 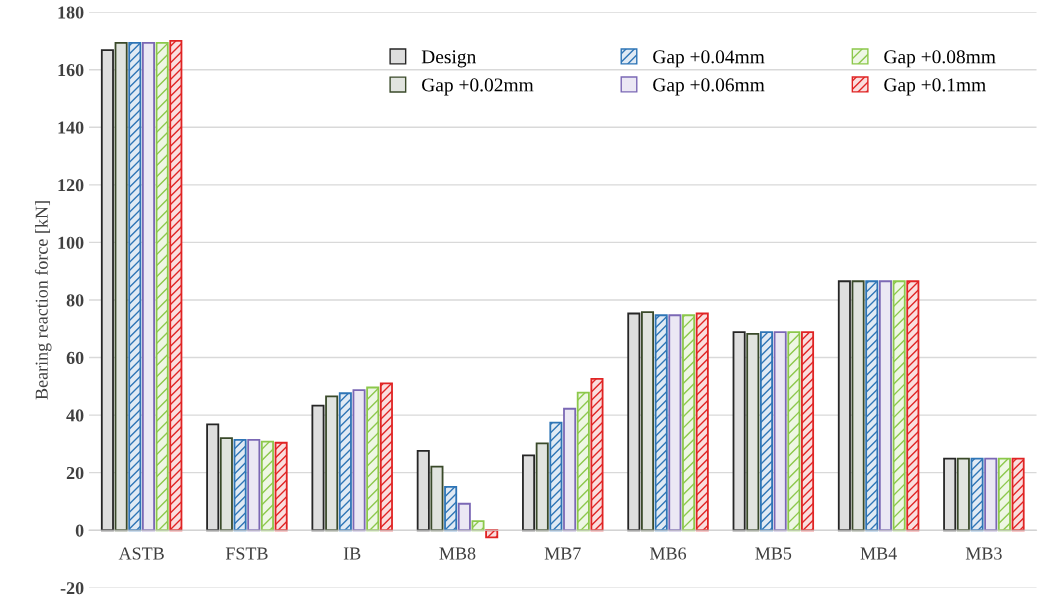 I want to click on legend-label: Design, so click(x=449, y=59).